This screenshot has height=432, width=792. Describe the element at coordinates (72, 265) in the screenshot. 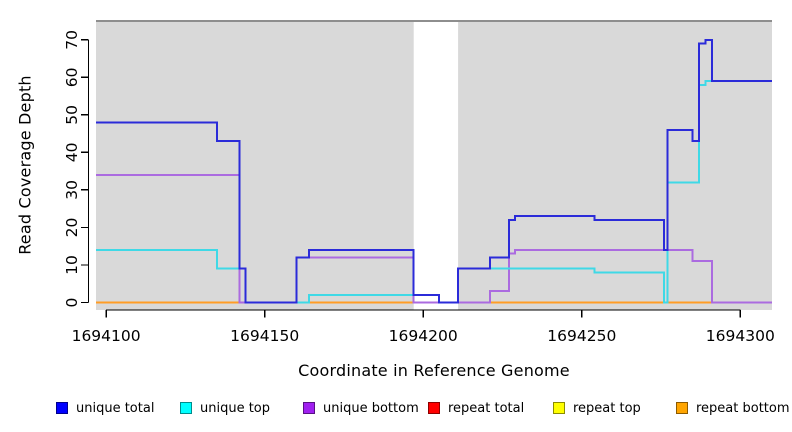

I see `y-tick-label: 10` at that location.